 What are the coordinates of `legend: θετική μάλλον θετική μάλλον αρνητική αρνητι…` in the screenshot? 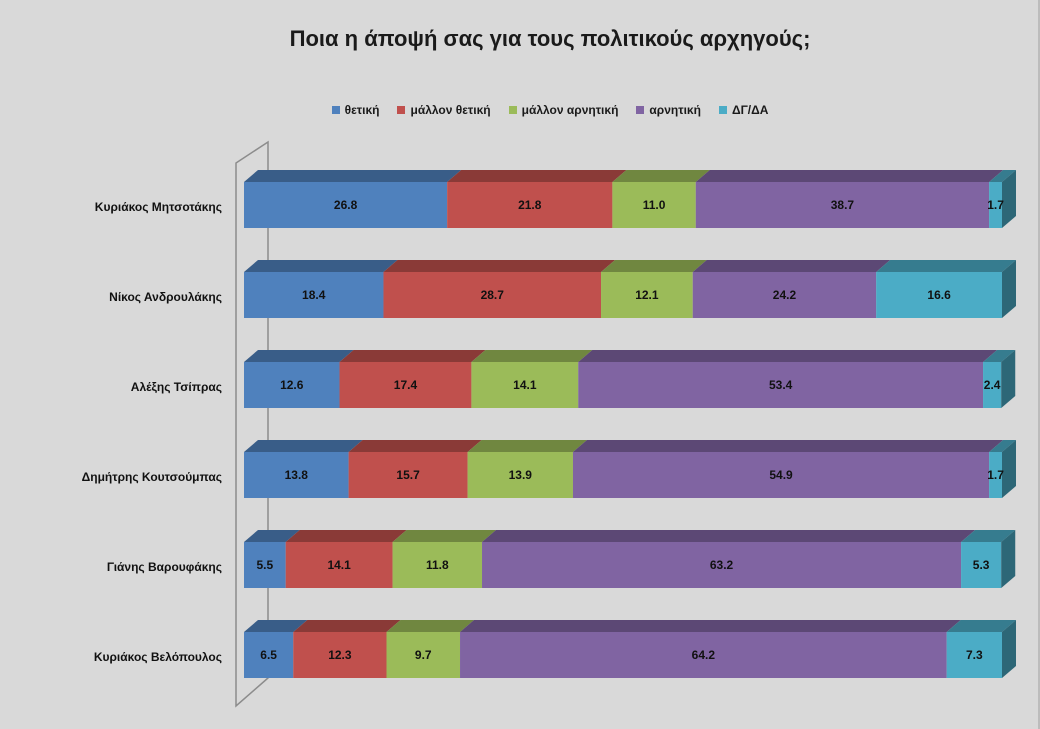 It's located at (520, 110).